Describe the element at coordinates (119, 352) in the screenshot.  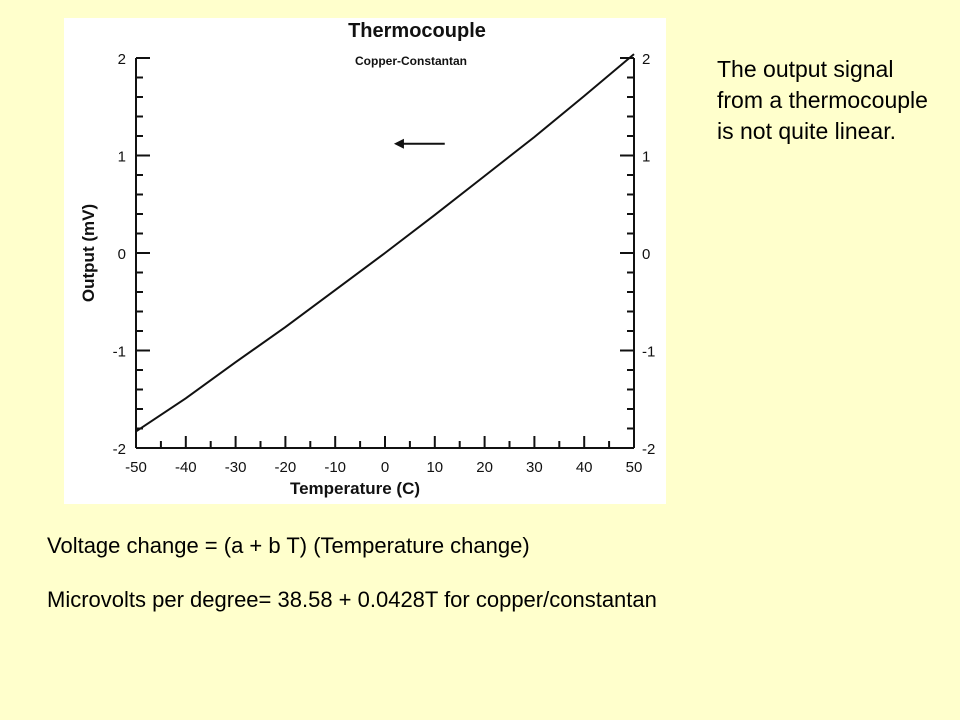
I see `y-tick-label-left: -1` at that location.